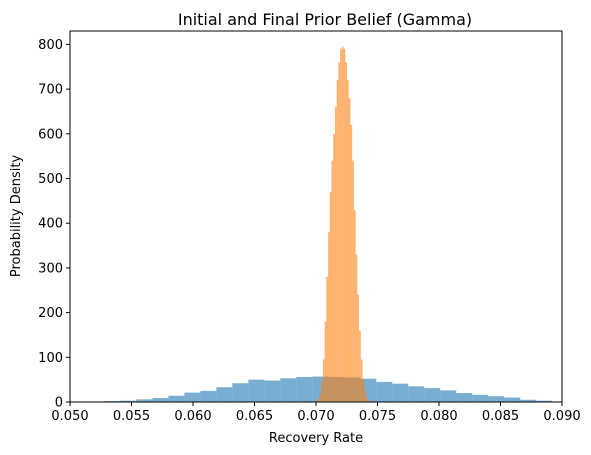  I want to click on x-tick-label: 0.055, so click(131, 416).